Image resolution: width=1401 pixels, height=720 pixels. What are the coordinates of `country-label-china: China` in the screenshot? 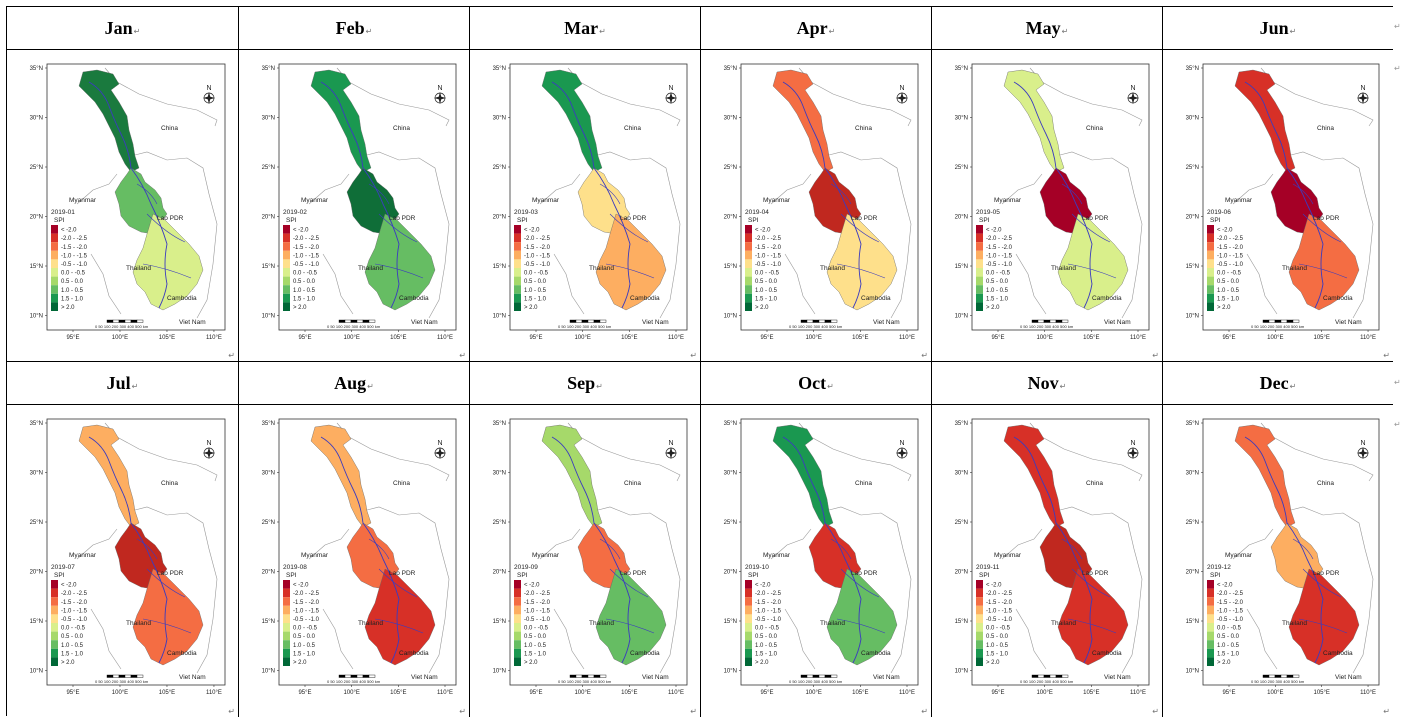 It's located at (169, 483).